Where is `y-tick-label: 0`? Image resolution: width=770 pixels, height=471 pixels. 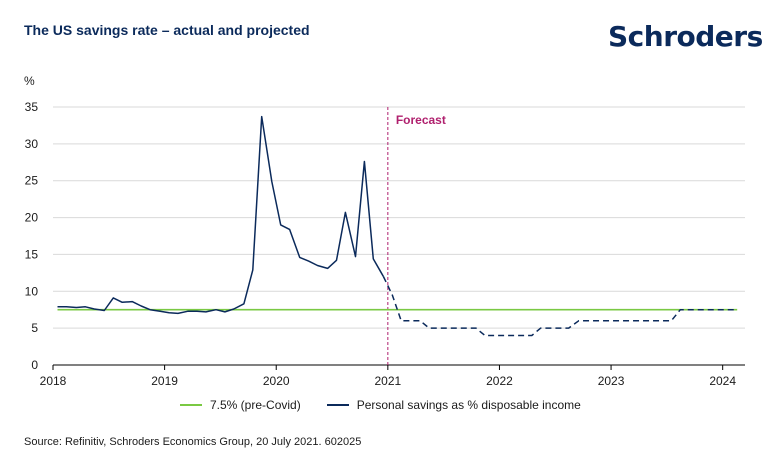 y-tick-label: 0 is located at coordinates (34, 365).